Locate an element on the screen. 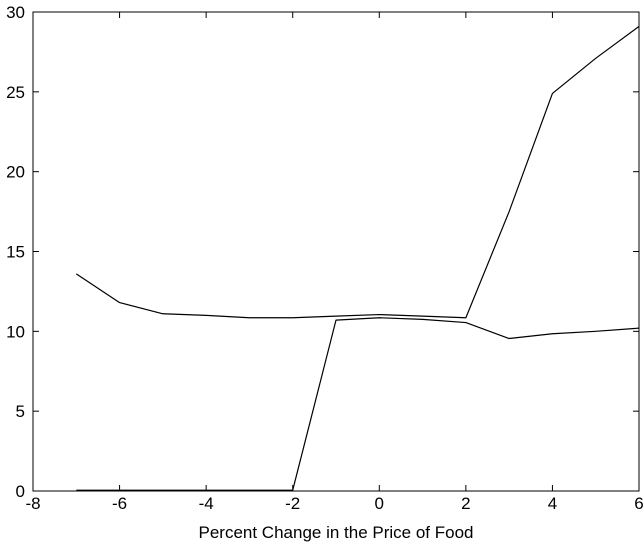 This screenshot has width=644, height=547. y-tick-label: 20 is located at coordinates (15, 172).